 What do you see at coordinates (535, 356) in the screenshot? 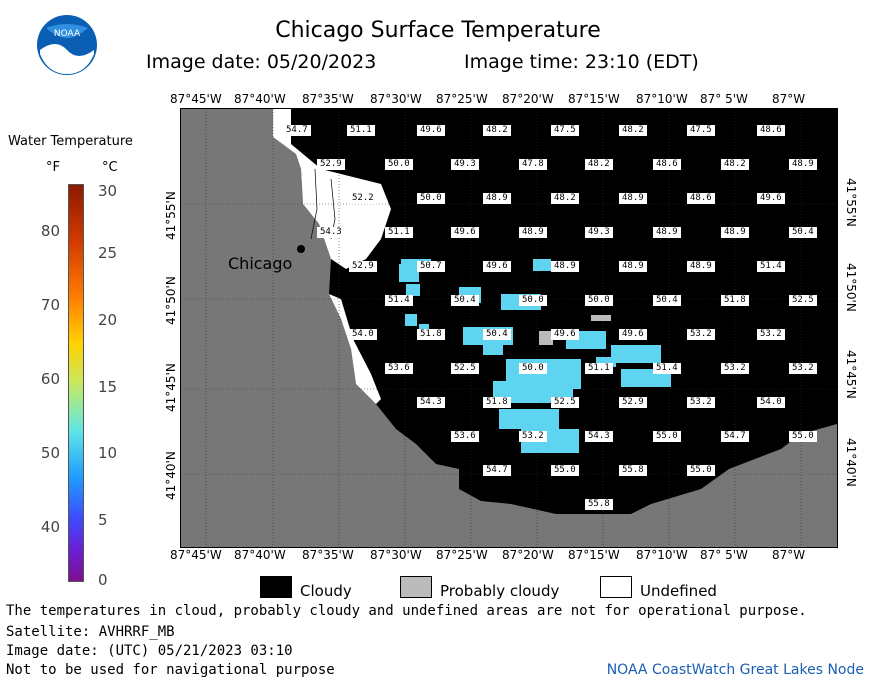
I see `water-temperature-patches` at bounding box center [535, 356].